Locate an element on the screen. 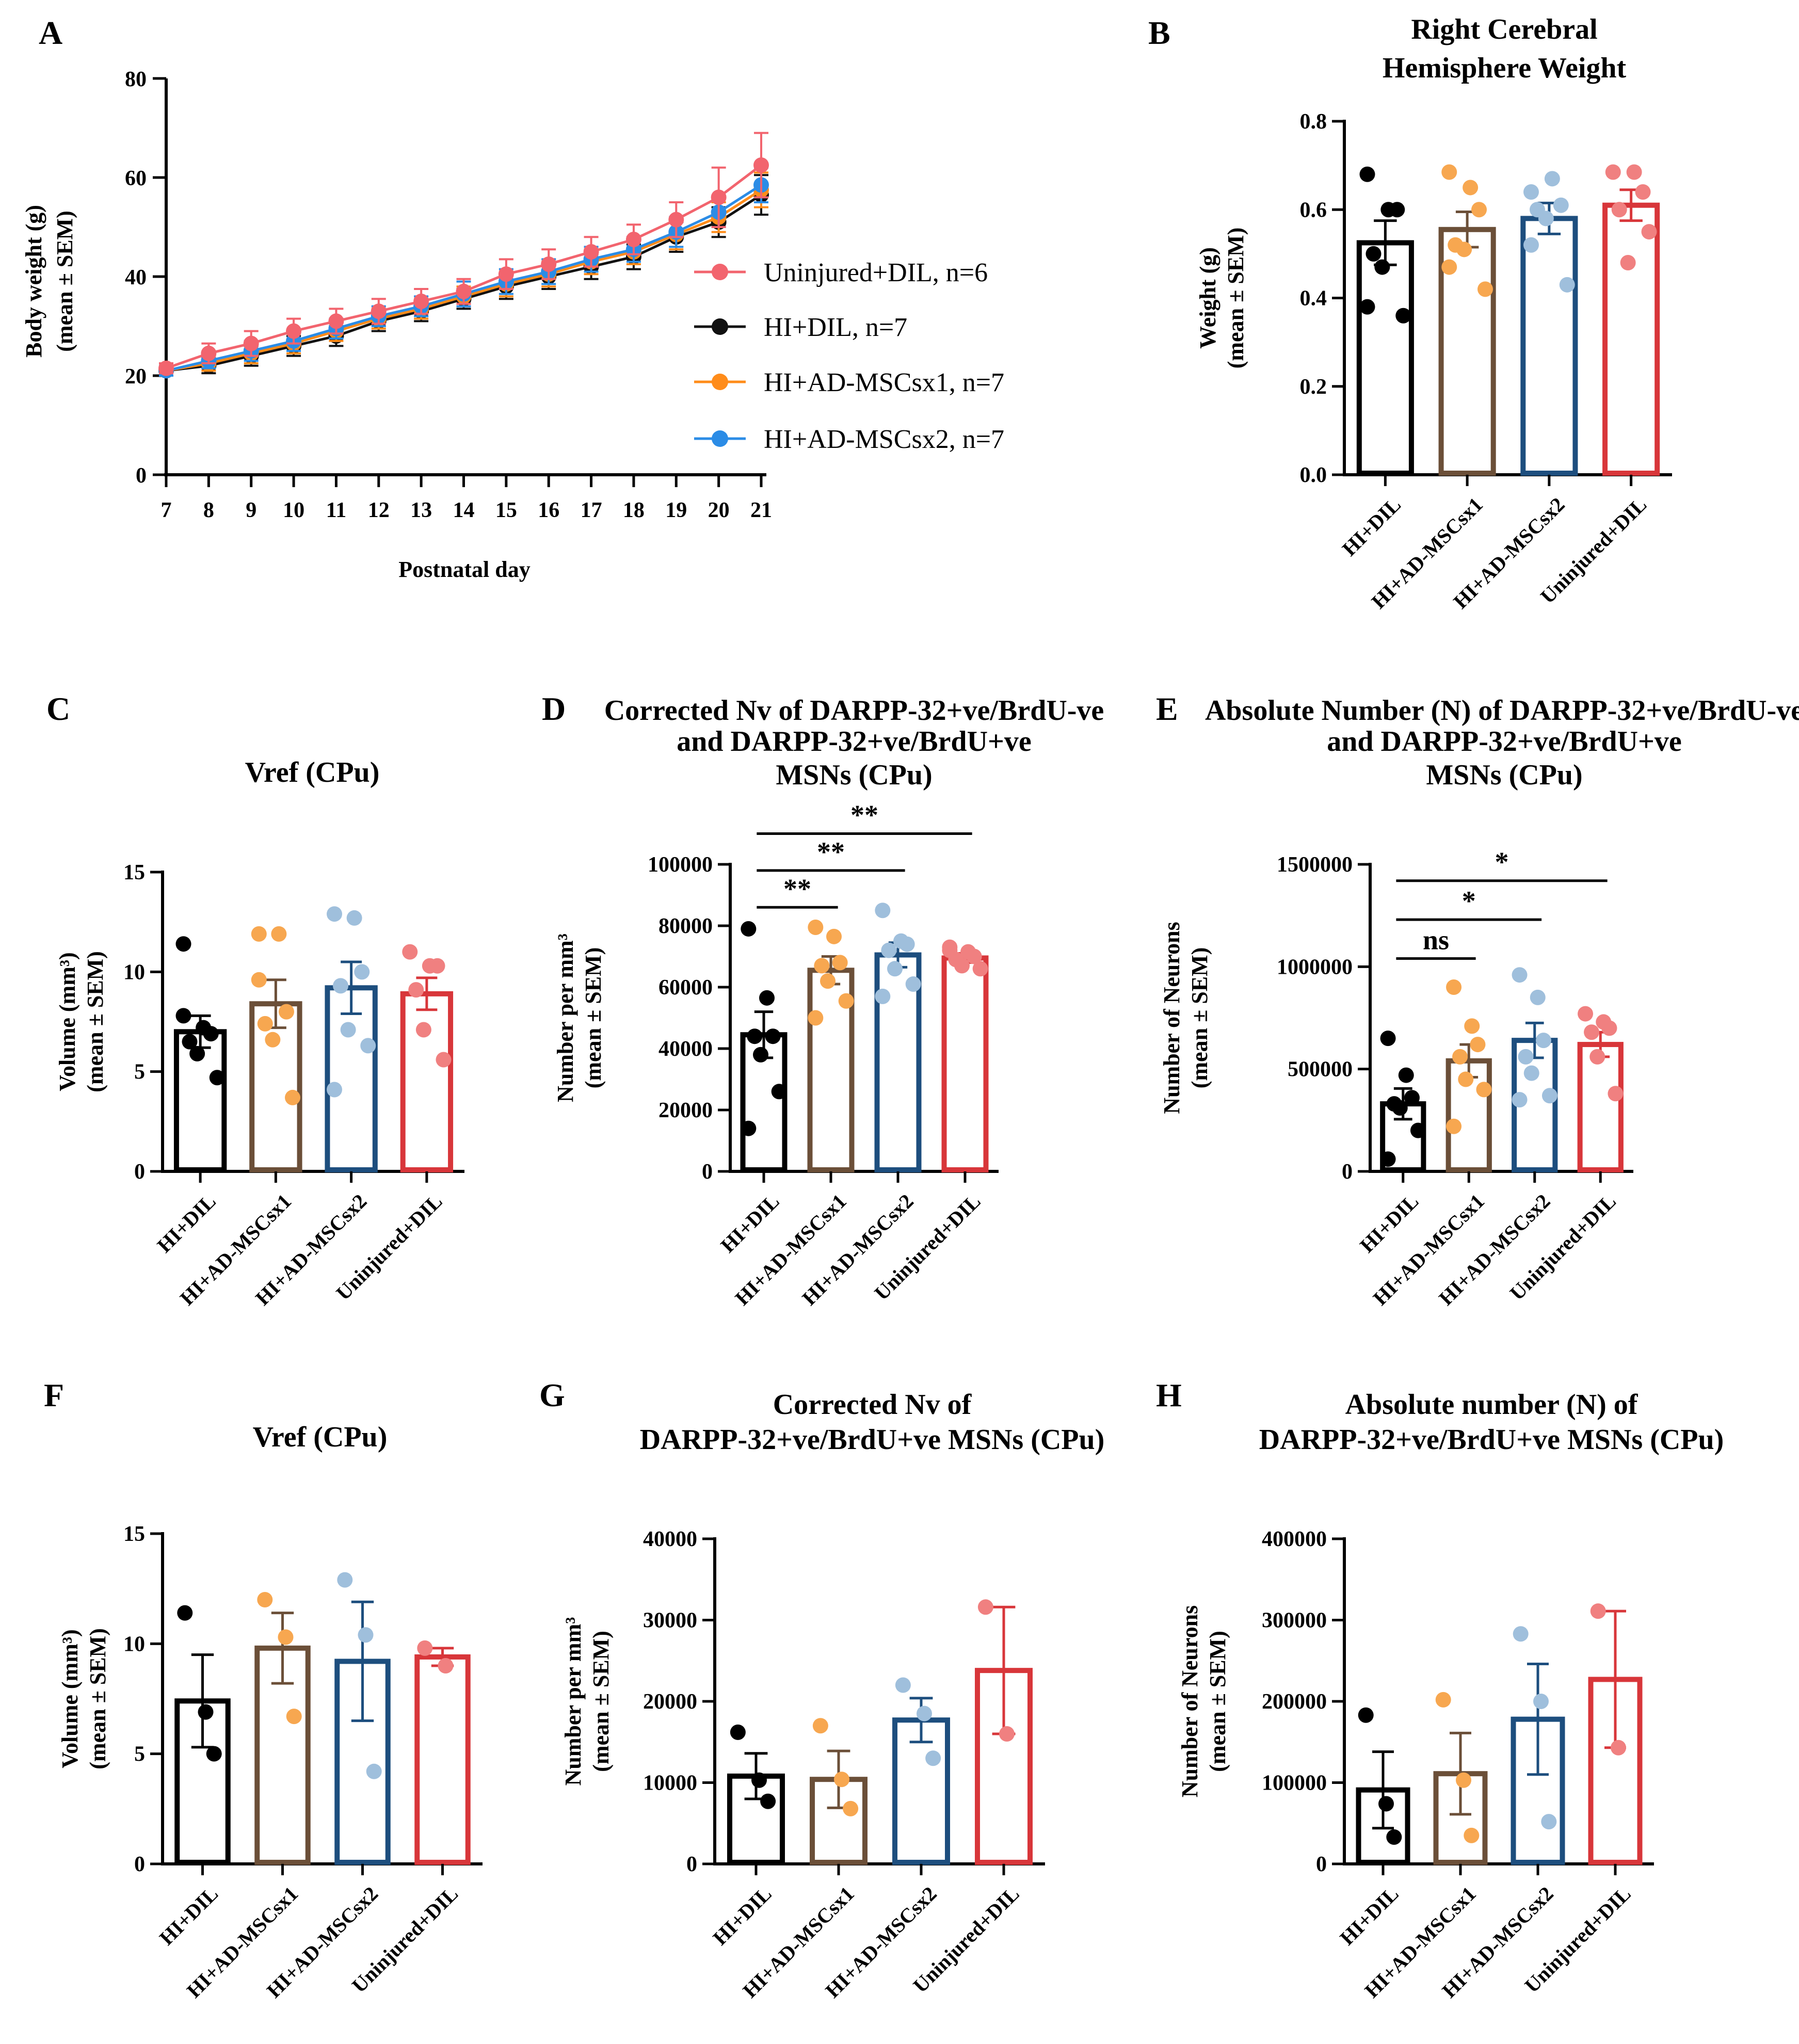  y-tick-label: 40 is located at coordinates (136, 277).